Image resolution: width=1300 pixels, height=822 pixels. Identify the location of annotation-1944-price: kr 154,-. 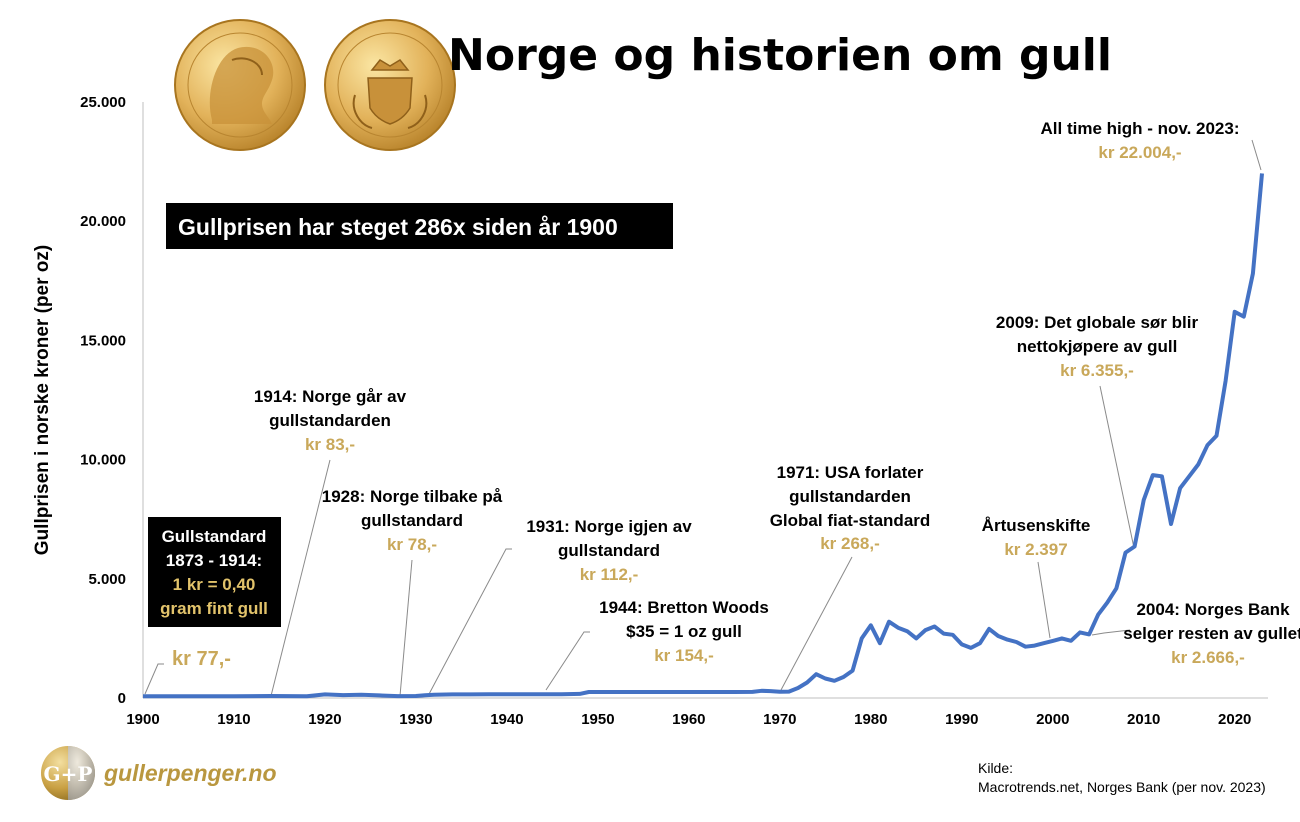
(684, 655).